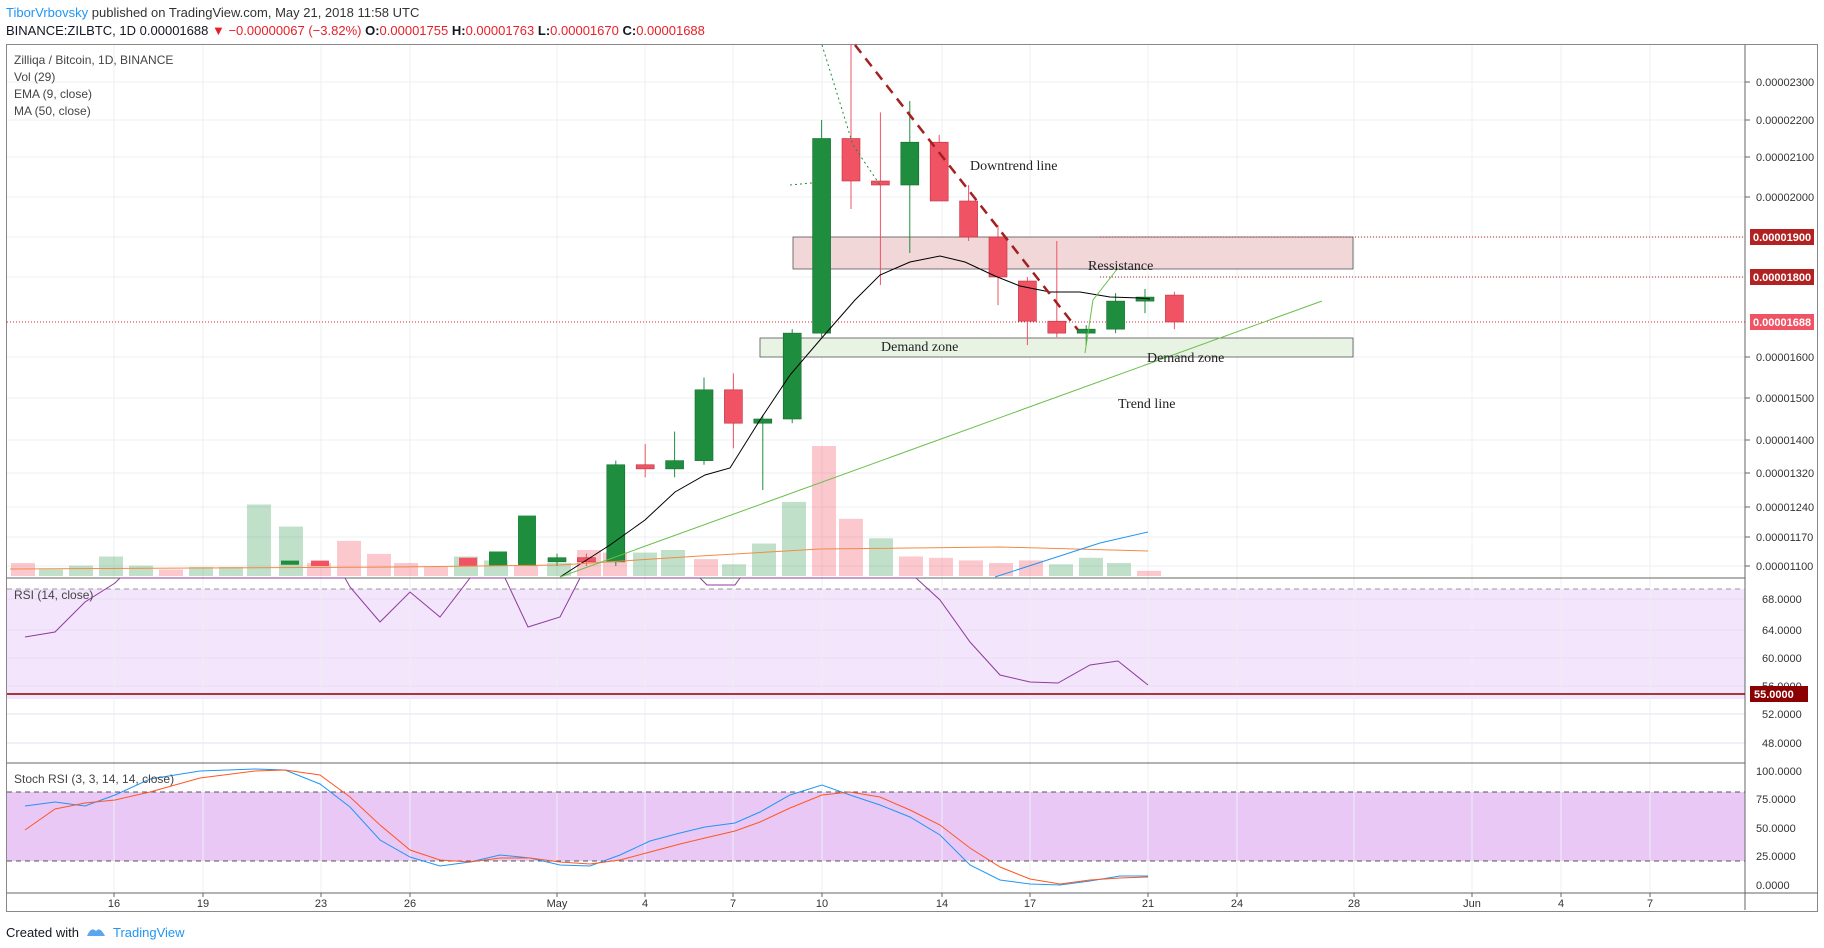 Image resolution: width=1824 pixels, height=948 pixels. What do you see at coordinates (629, 30) in the screenshot?
I see `close-label: C:` at bounding box center [629, 30].